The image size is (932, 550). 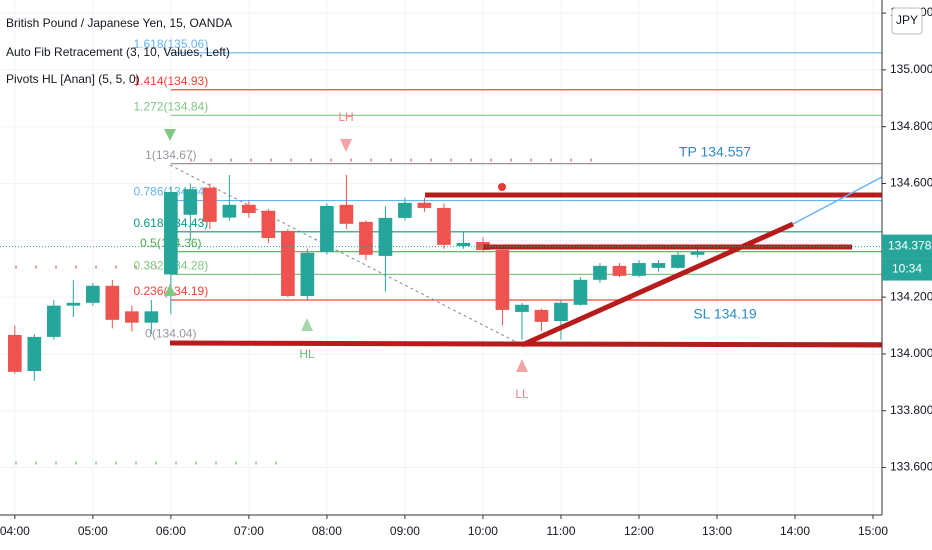 What do you see at coordinates (307, 324) in the screenshot?
I see `hl-marker` at bounding box center [307, 324].